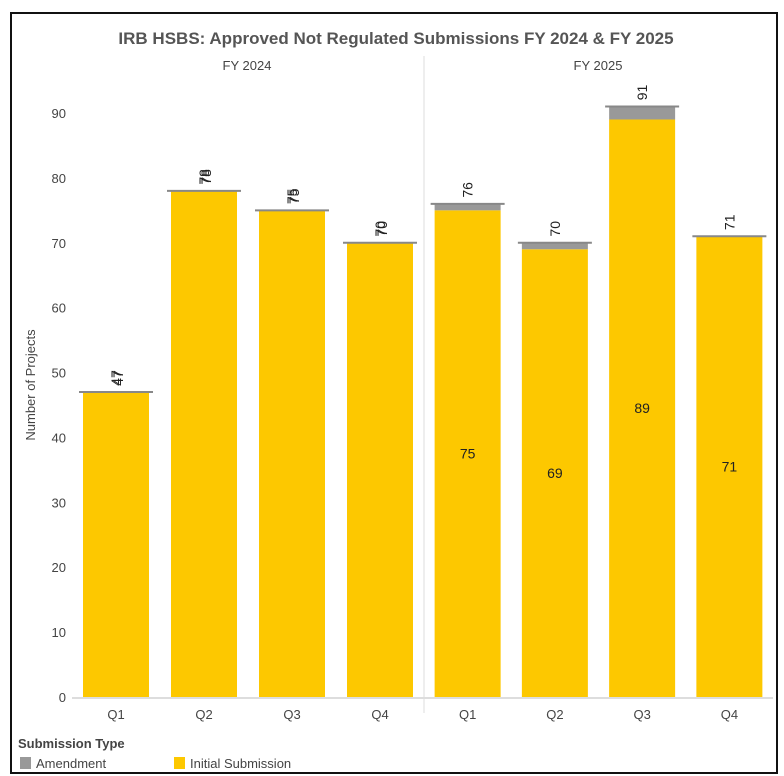 The width and height of the screenshot is (784, 776). I want to click on legend-title: Submission Type, so click(71, 743).